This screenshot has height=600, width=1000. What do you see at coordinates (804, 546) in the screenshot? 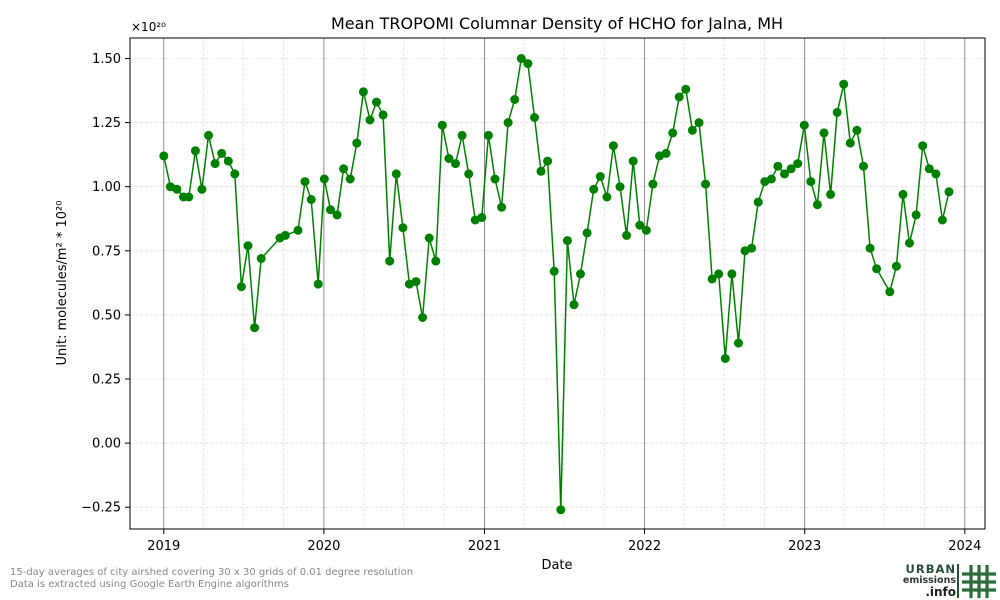
I see `x-tick-label: 2023` at bounding box center [804, 546].